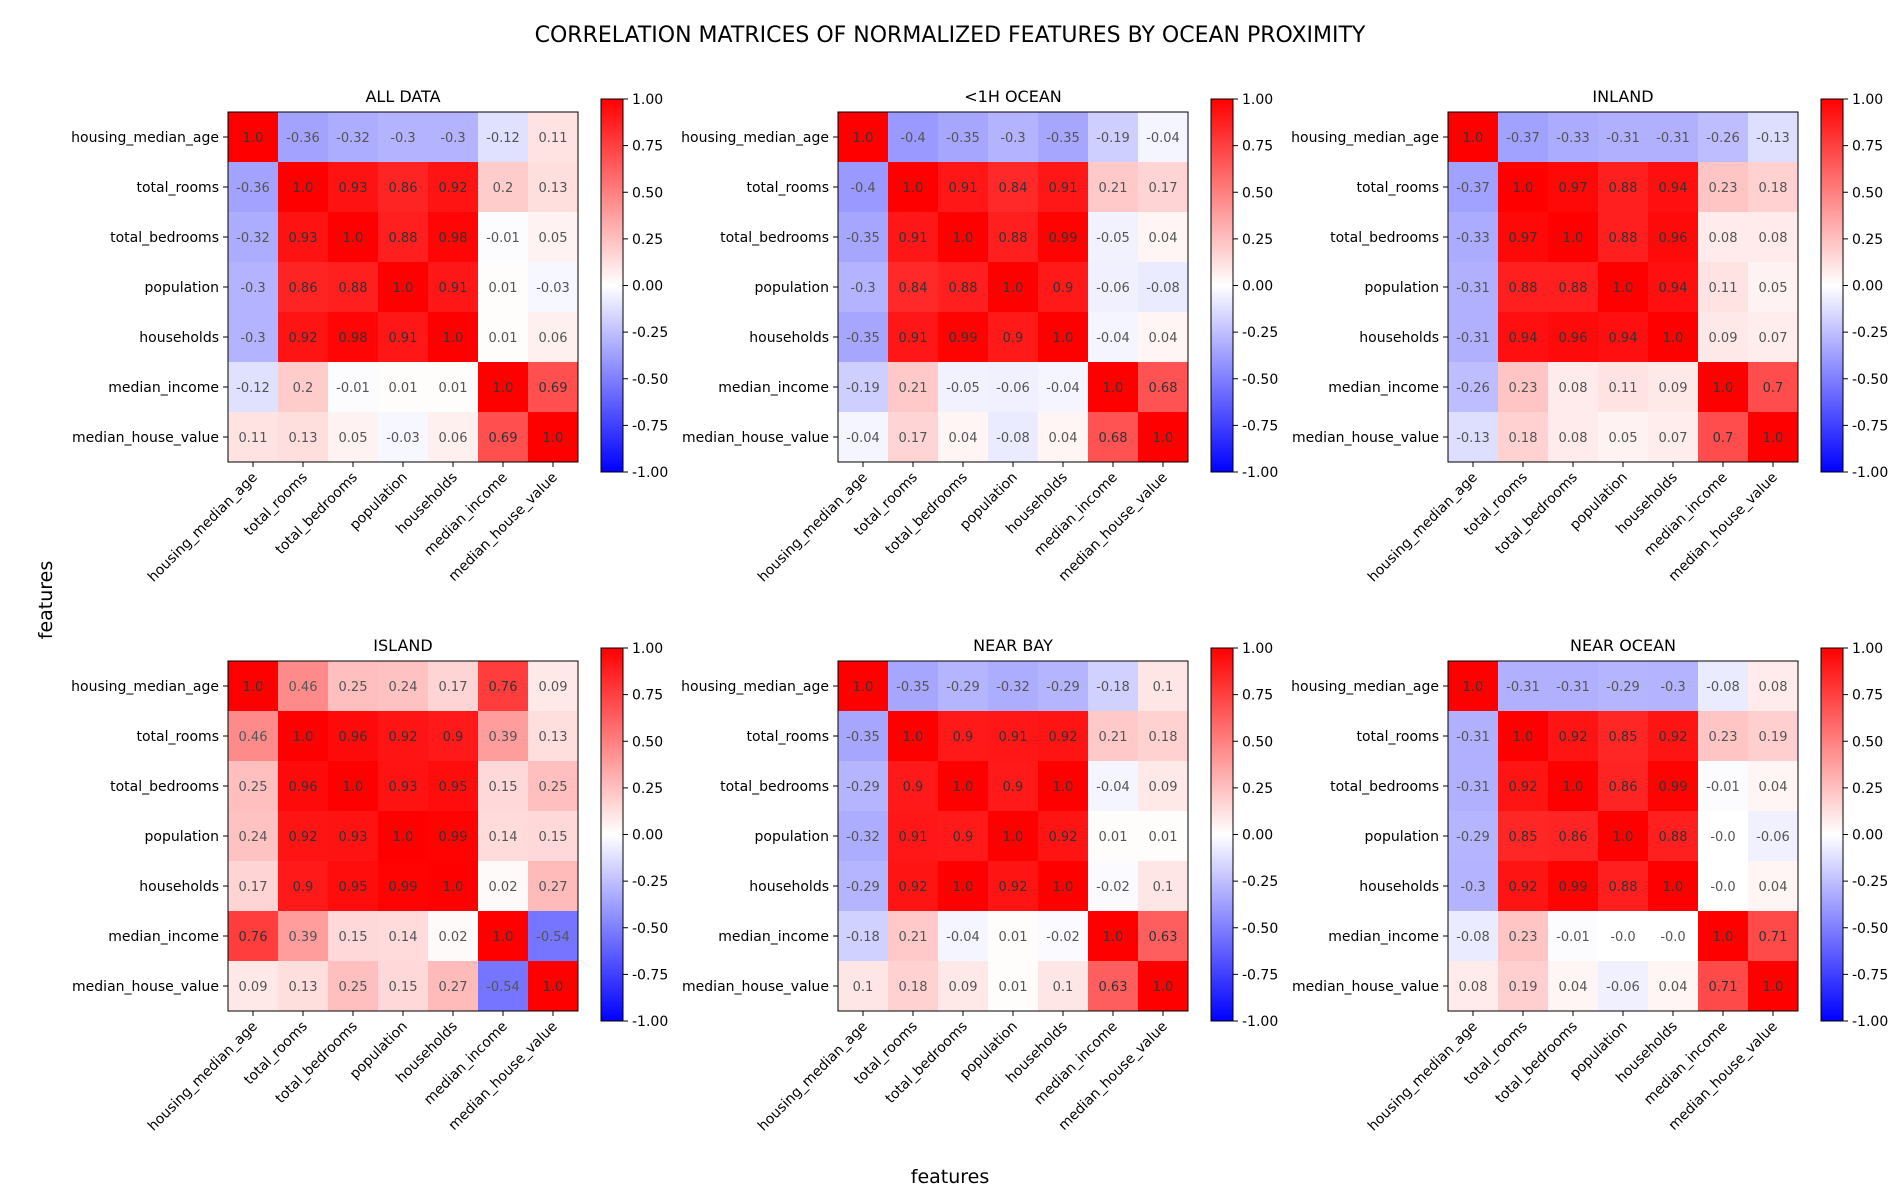  I want to click on cell-value-label: 0.19, so click(1523, 987).